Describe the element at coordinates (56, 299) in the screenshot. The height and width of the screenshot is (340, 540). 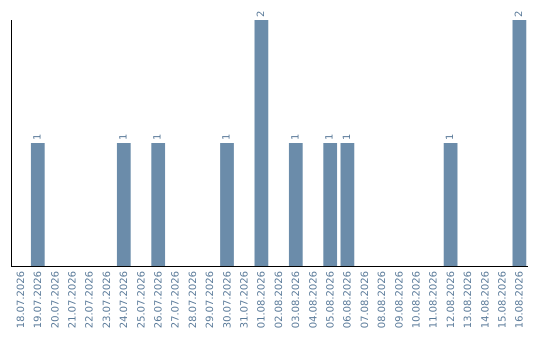
I see `x-tick-label: 20.07.2026` at that location.